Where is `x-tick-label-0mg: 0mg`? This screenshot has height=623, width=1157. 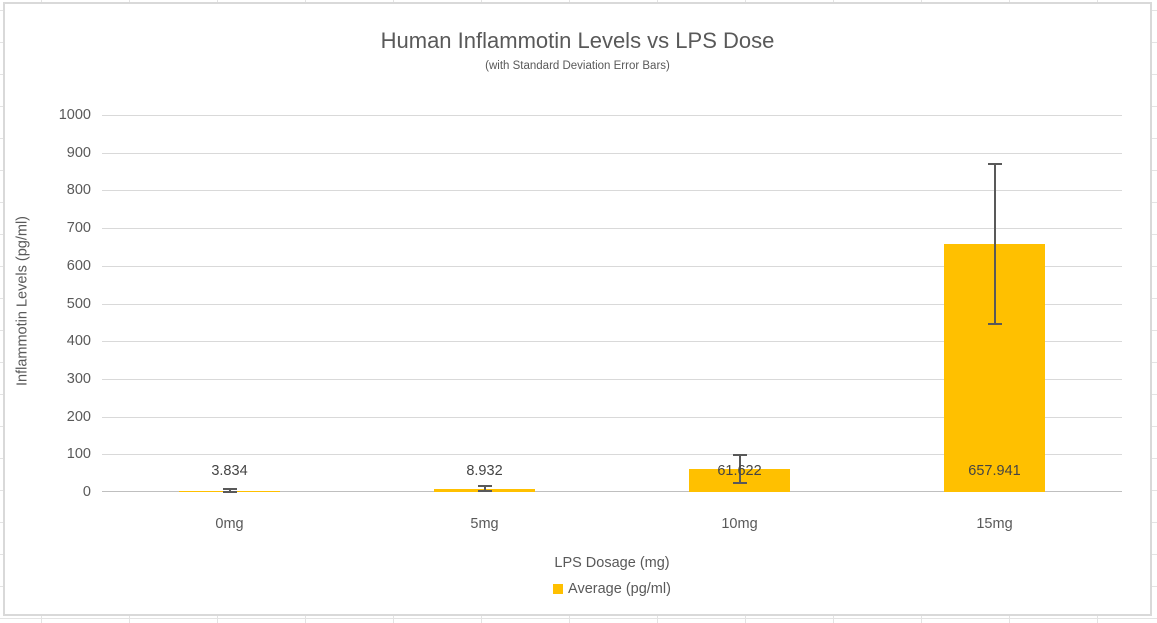
x-tick-label-0mg: 0mg is located at coordinates (229, 524).